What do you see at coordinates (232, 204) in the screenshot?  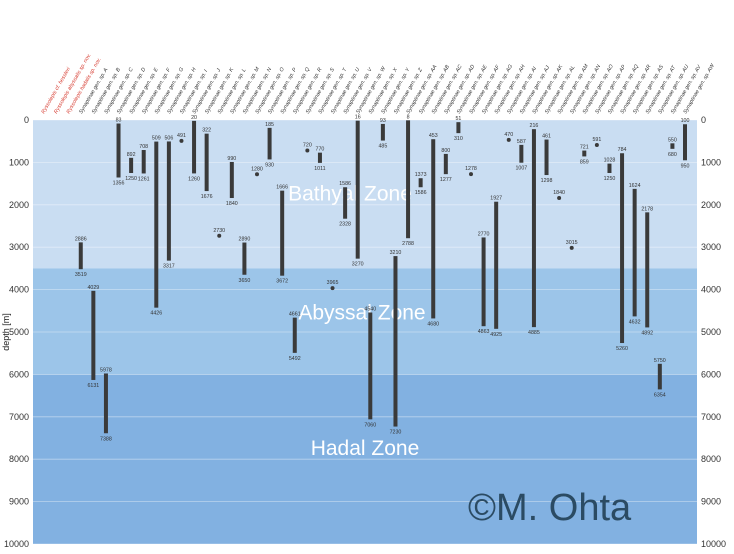 I see `range-bottom-label-15: 1840` at bounding box center [232, 204].